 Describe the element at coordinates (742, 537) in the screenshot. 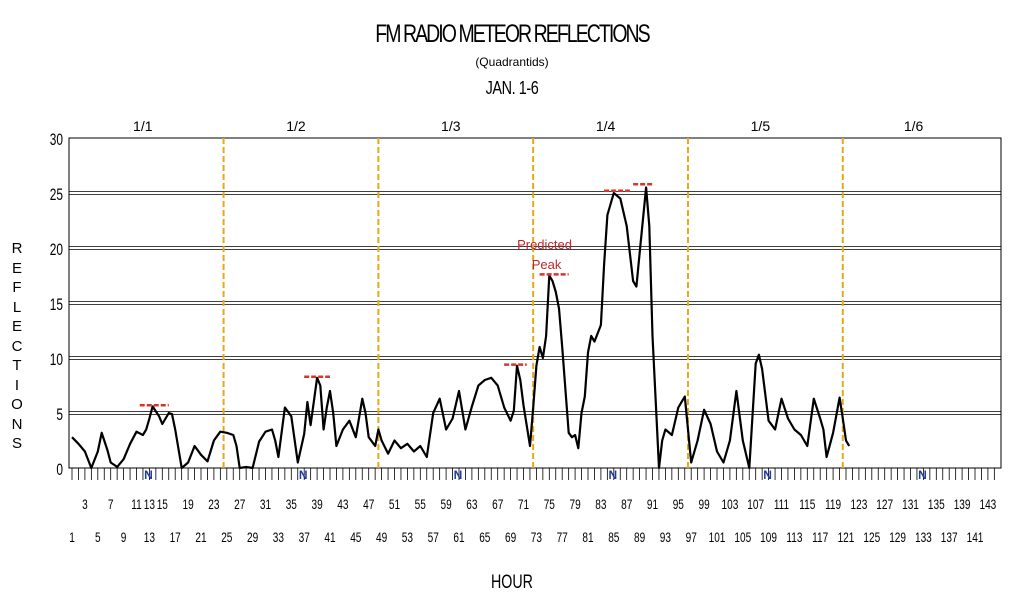

I see `x-tick-label: 105` at that location.